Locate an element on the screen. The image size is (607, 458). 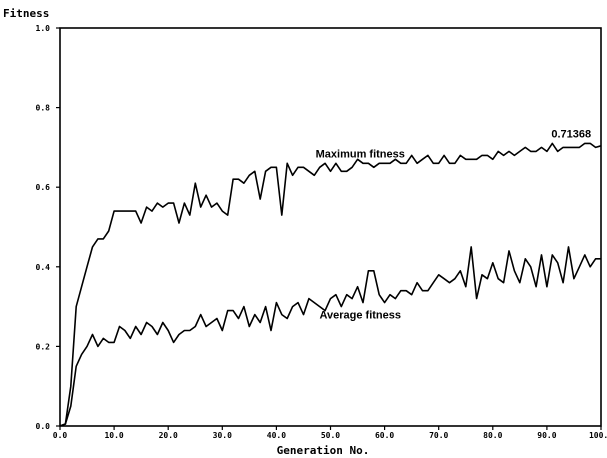
x-axis-title: Generation No. is located at coordinates (323, 450).